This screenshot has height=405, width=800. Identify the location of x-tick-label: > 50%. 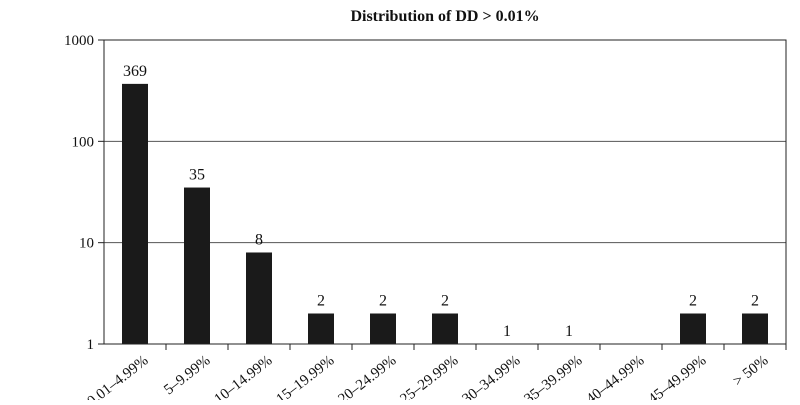
(750, 371).